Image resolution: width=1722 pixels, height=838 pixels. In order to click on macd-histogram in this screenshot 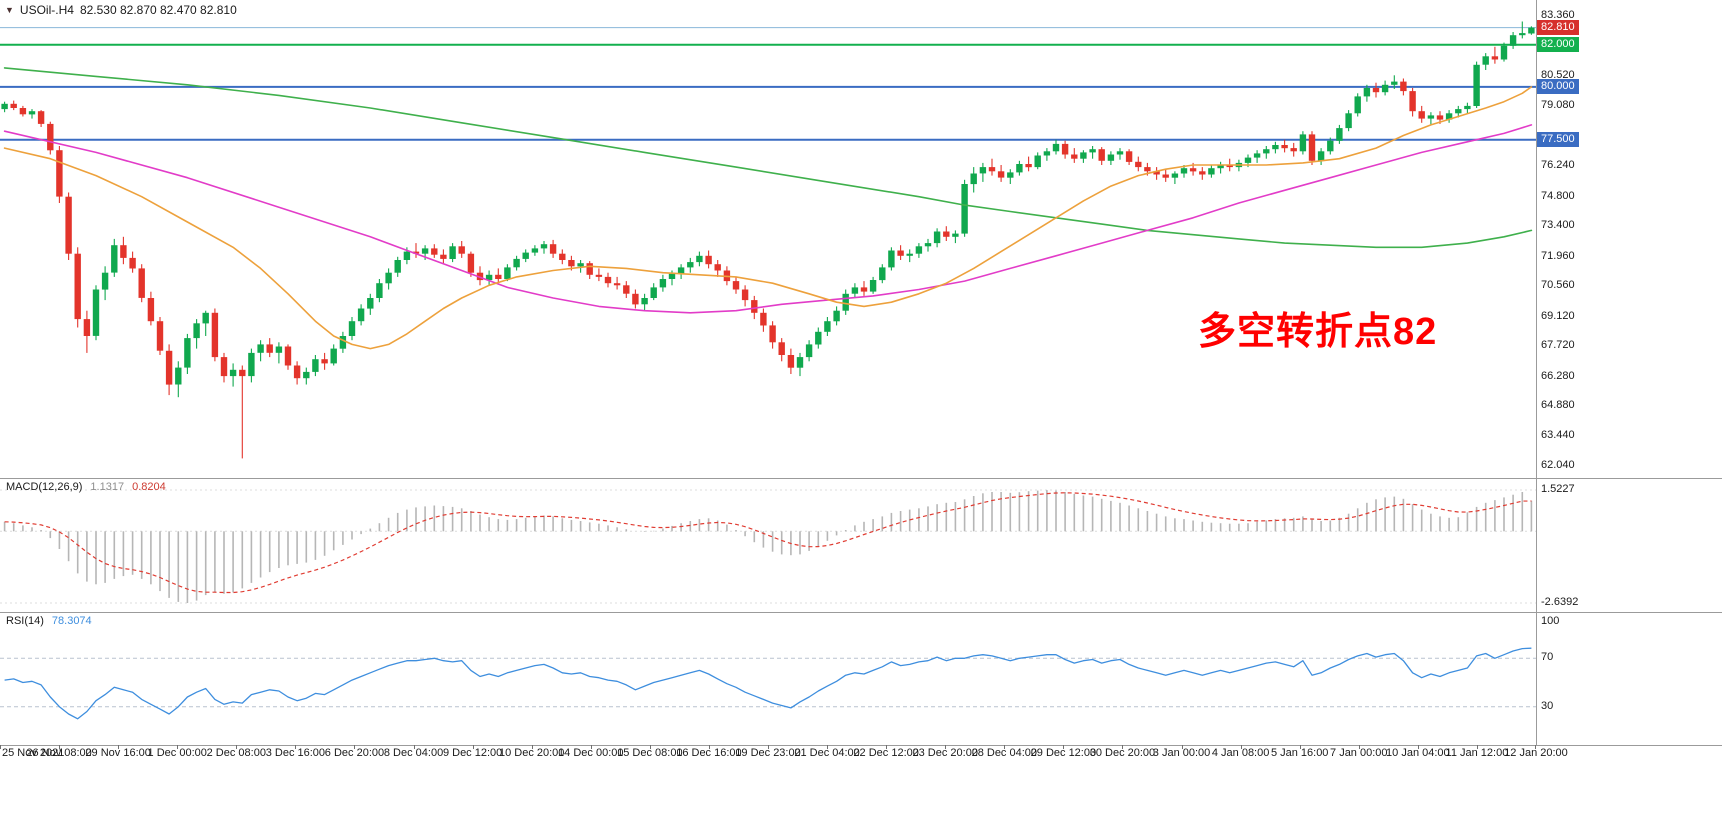, I will do `click(768, 546)`.